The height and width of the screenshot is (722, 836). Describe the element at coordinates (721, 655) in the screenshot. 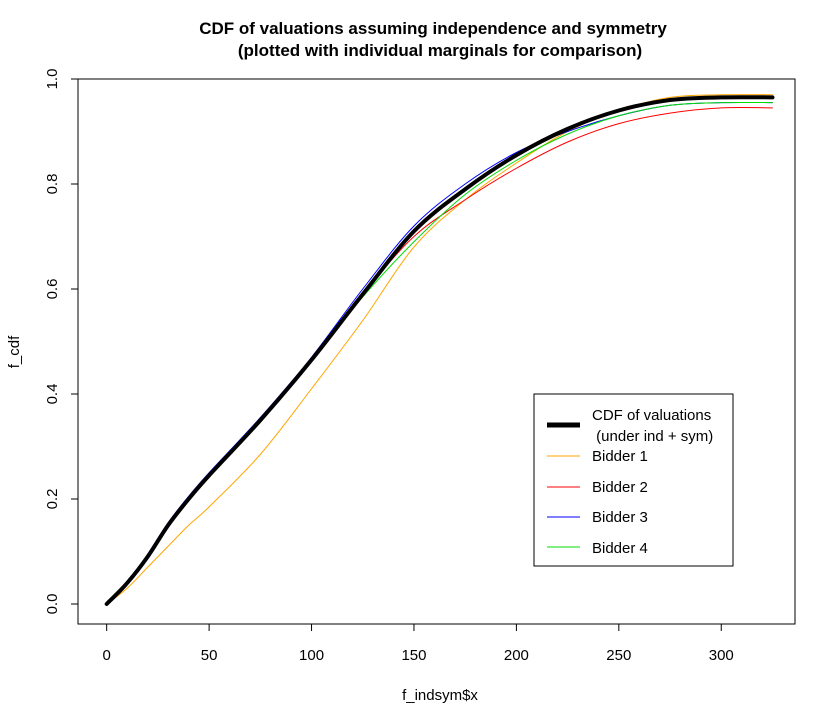

I see `x-tick-label: 300` at that location.